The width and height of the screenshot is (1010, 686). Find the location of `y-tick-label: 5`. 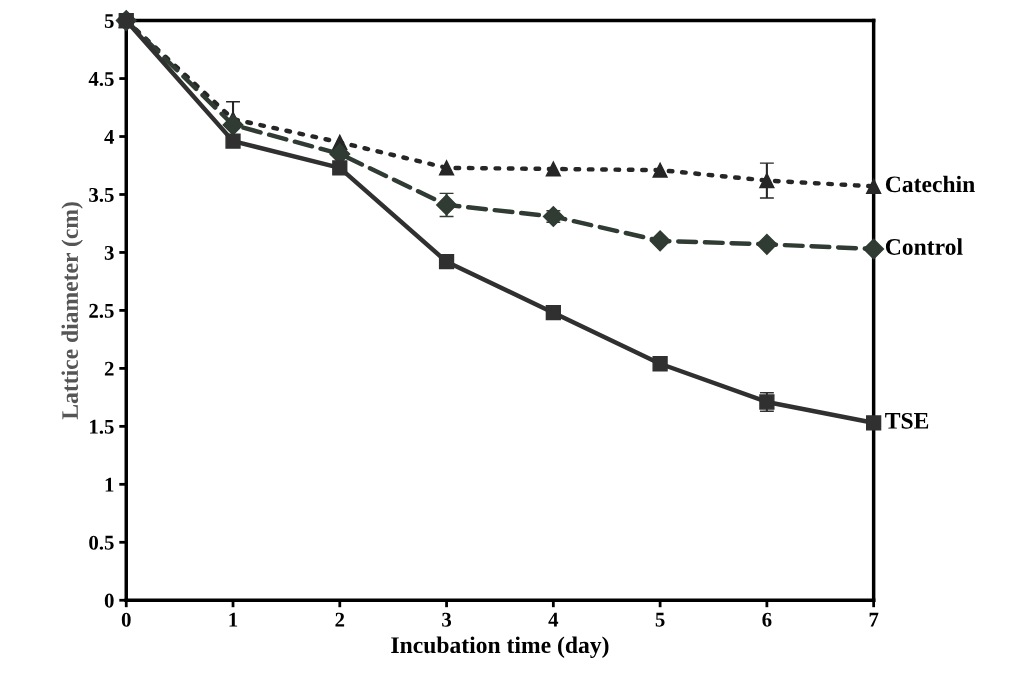

y-tick-label: 5 is located at coordinates (109, 21).